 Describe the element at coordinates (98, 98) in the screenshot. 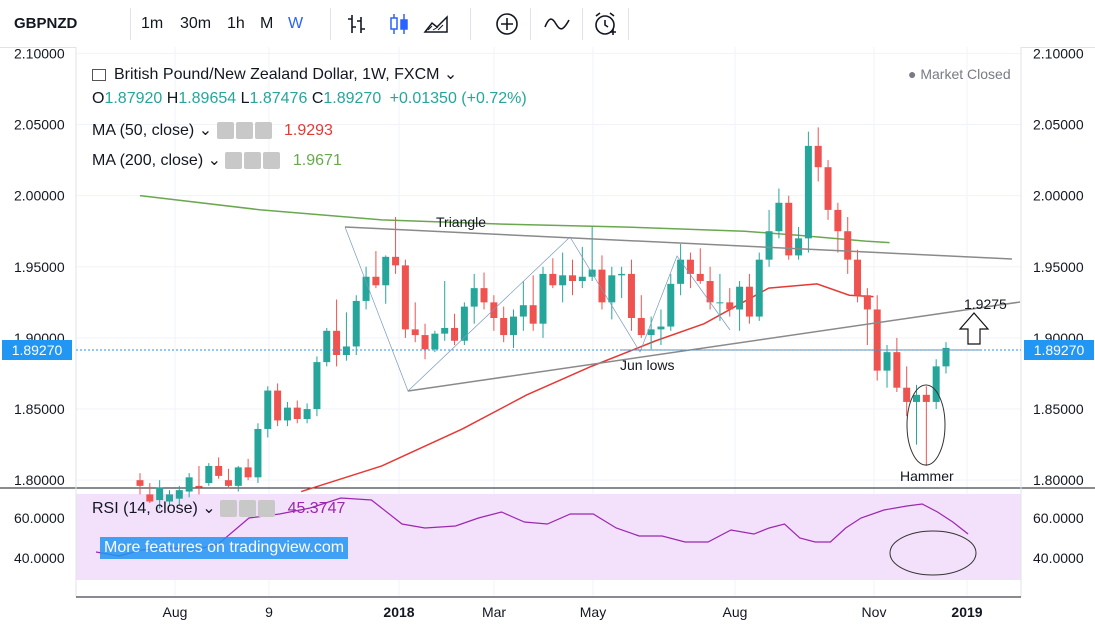

I see `open-label: O` at that location.